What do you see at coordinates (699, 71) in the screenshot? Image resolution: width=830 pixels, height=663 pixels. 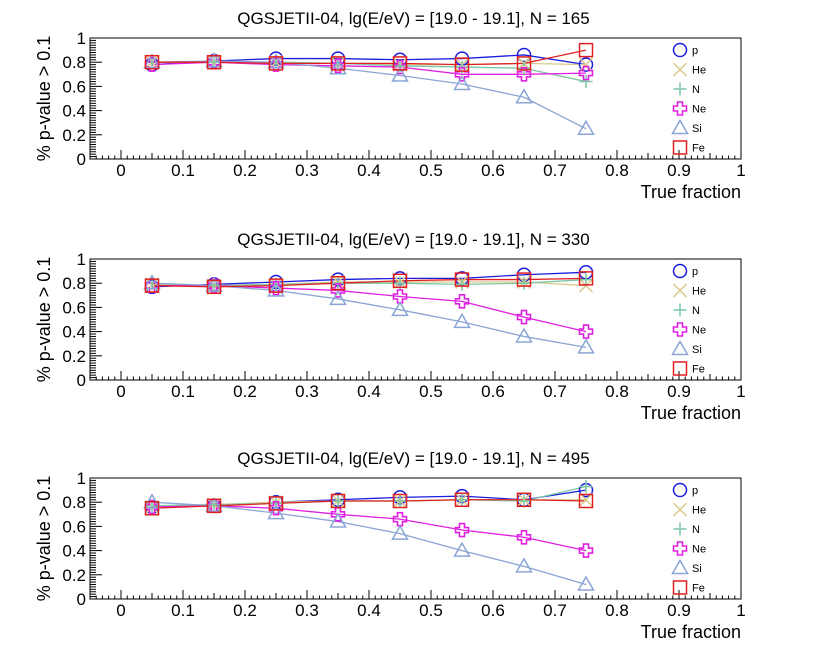 I see `legend-label: He` at bounding box center [699, 71].